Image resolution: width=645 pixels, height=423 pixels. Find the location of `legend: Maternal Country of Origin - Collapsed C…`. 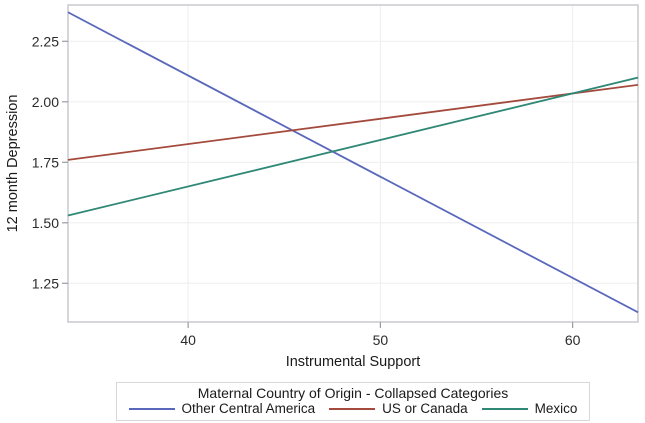

legend: Maternal Country of Origin - Collapsed C… is located at coordinates (353, 401).